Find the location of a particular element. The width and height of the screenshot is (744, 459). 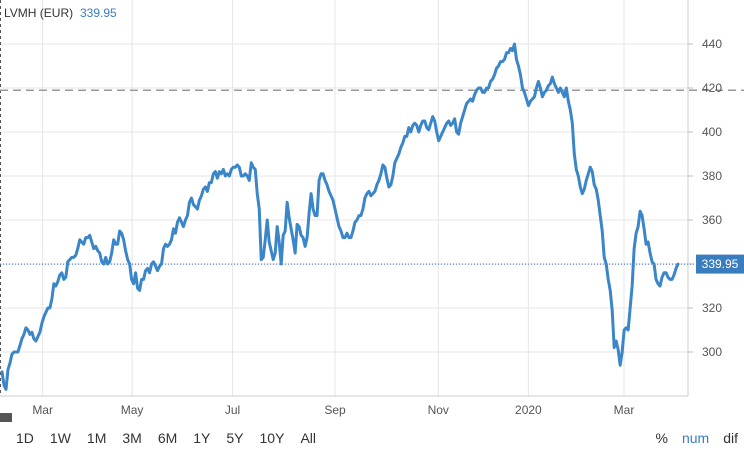

x-tick-label: Nov is located at coordinates (438, 410).